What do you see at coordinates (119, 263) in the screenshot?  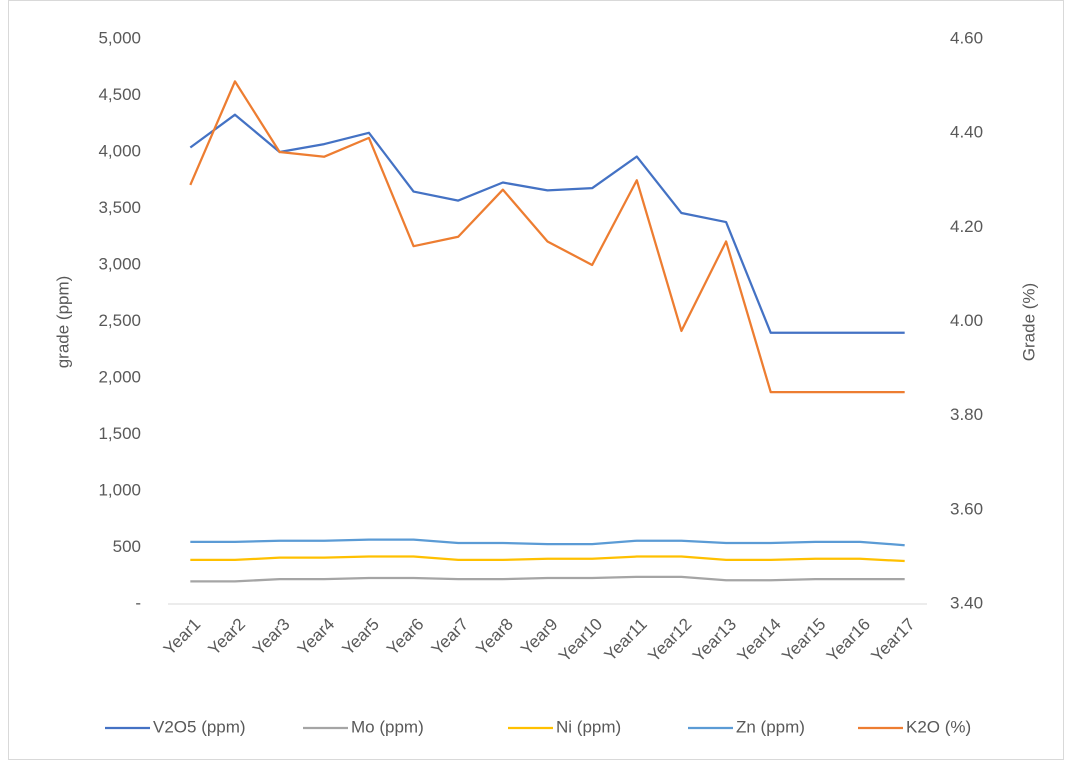 I see `y-tick-label: 3,000` at bounding box center [119, 263].